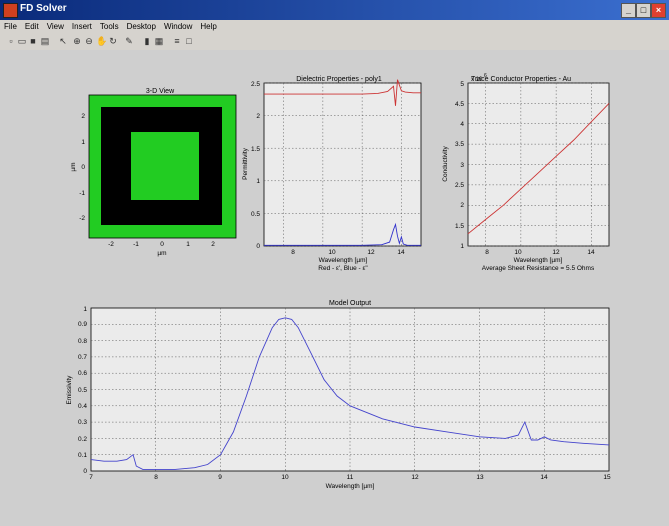 Image resolution: width=669 pixels, height=526 pixels. What do you see at coordinates (220, 477) in the screenshot?
I see `x-tick-label: 9` at bounding box center [220, 477].